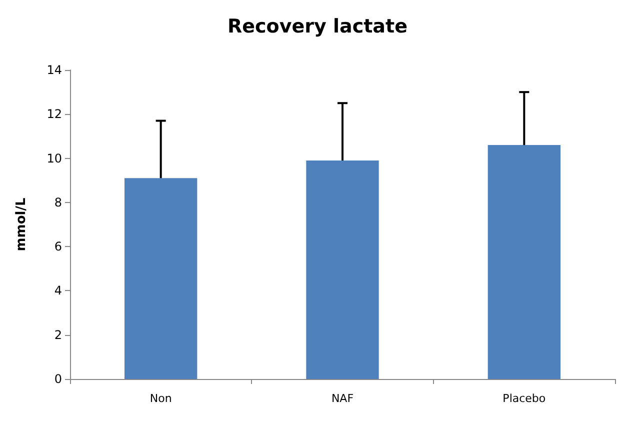 This screenshot has height=421, width=635. What do you see at coordinates (58, 335) in the screenshot?
I see `y-tick-label: 2` at bounding box center [58, 335].